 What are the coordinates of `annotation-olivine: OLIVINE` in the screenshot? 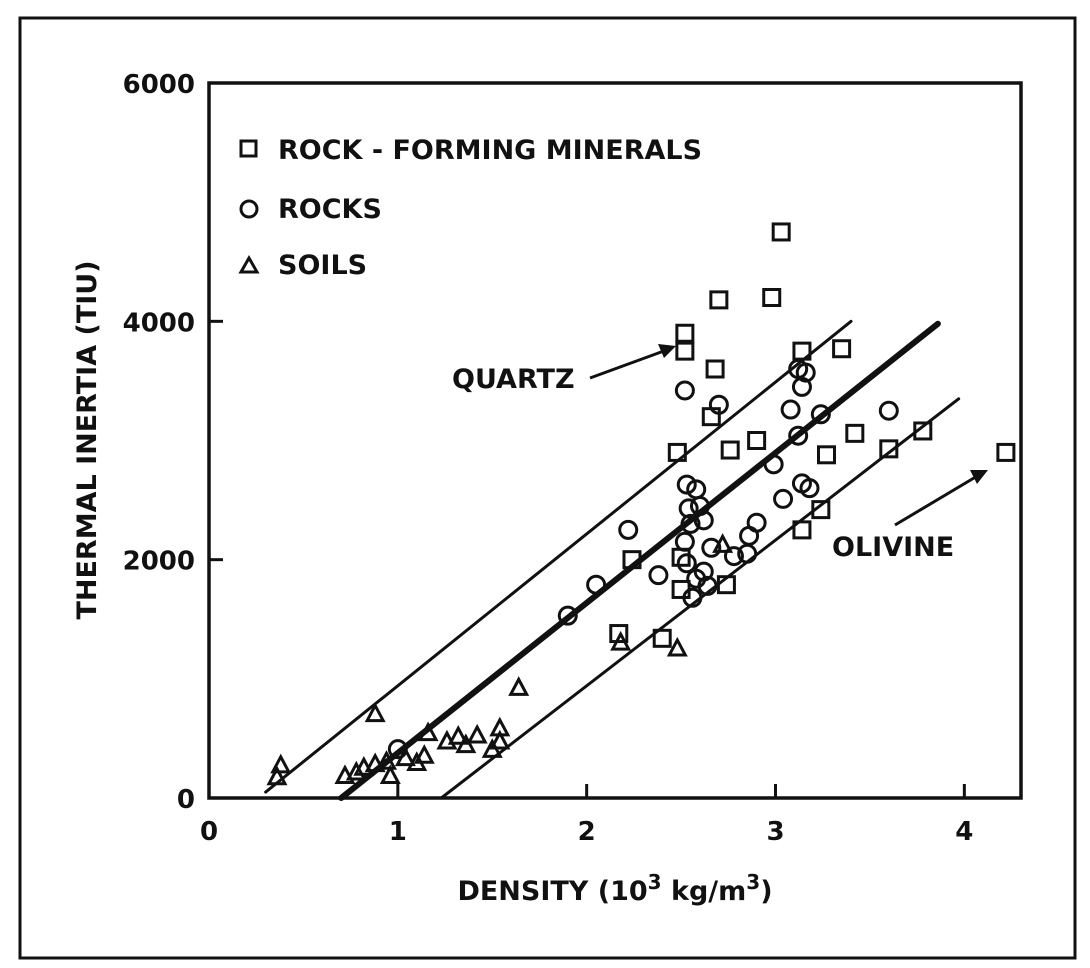 It's located at (893, 547).